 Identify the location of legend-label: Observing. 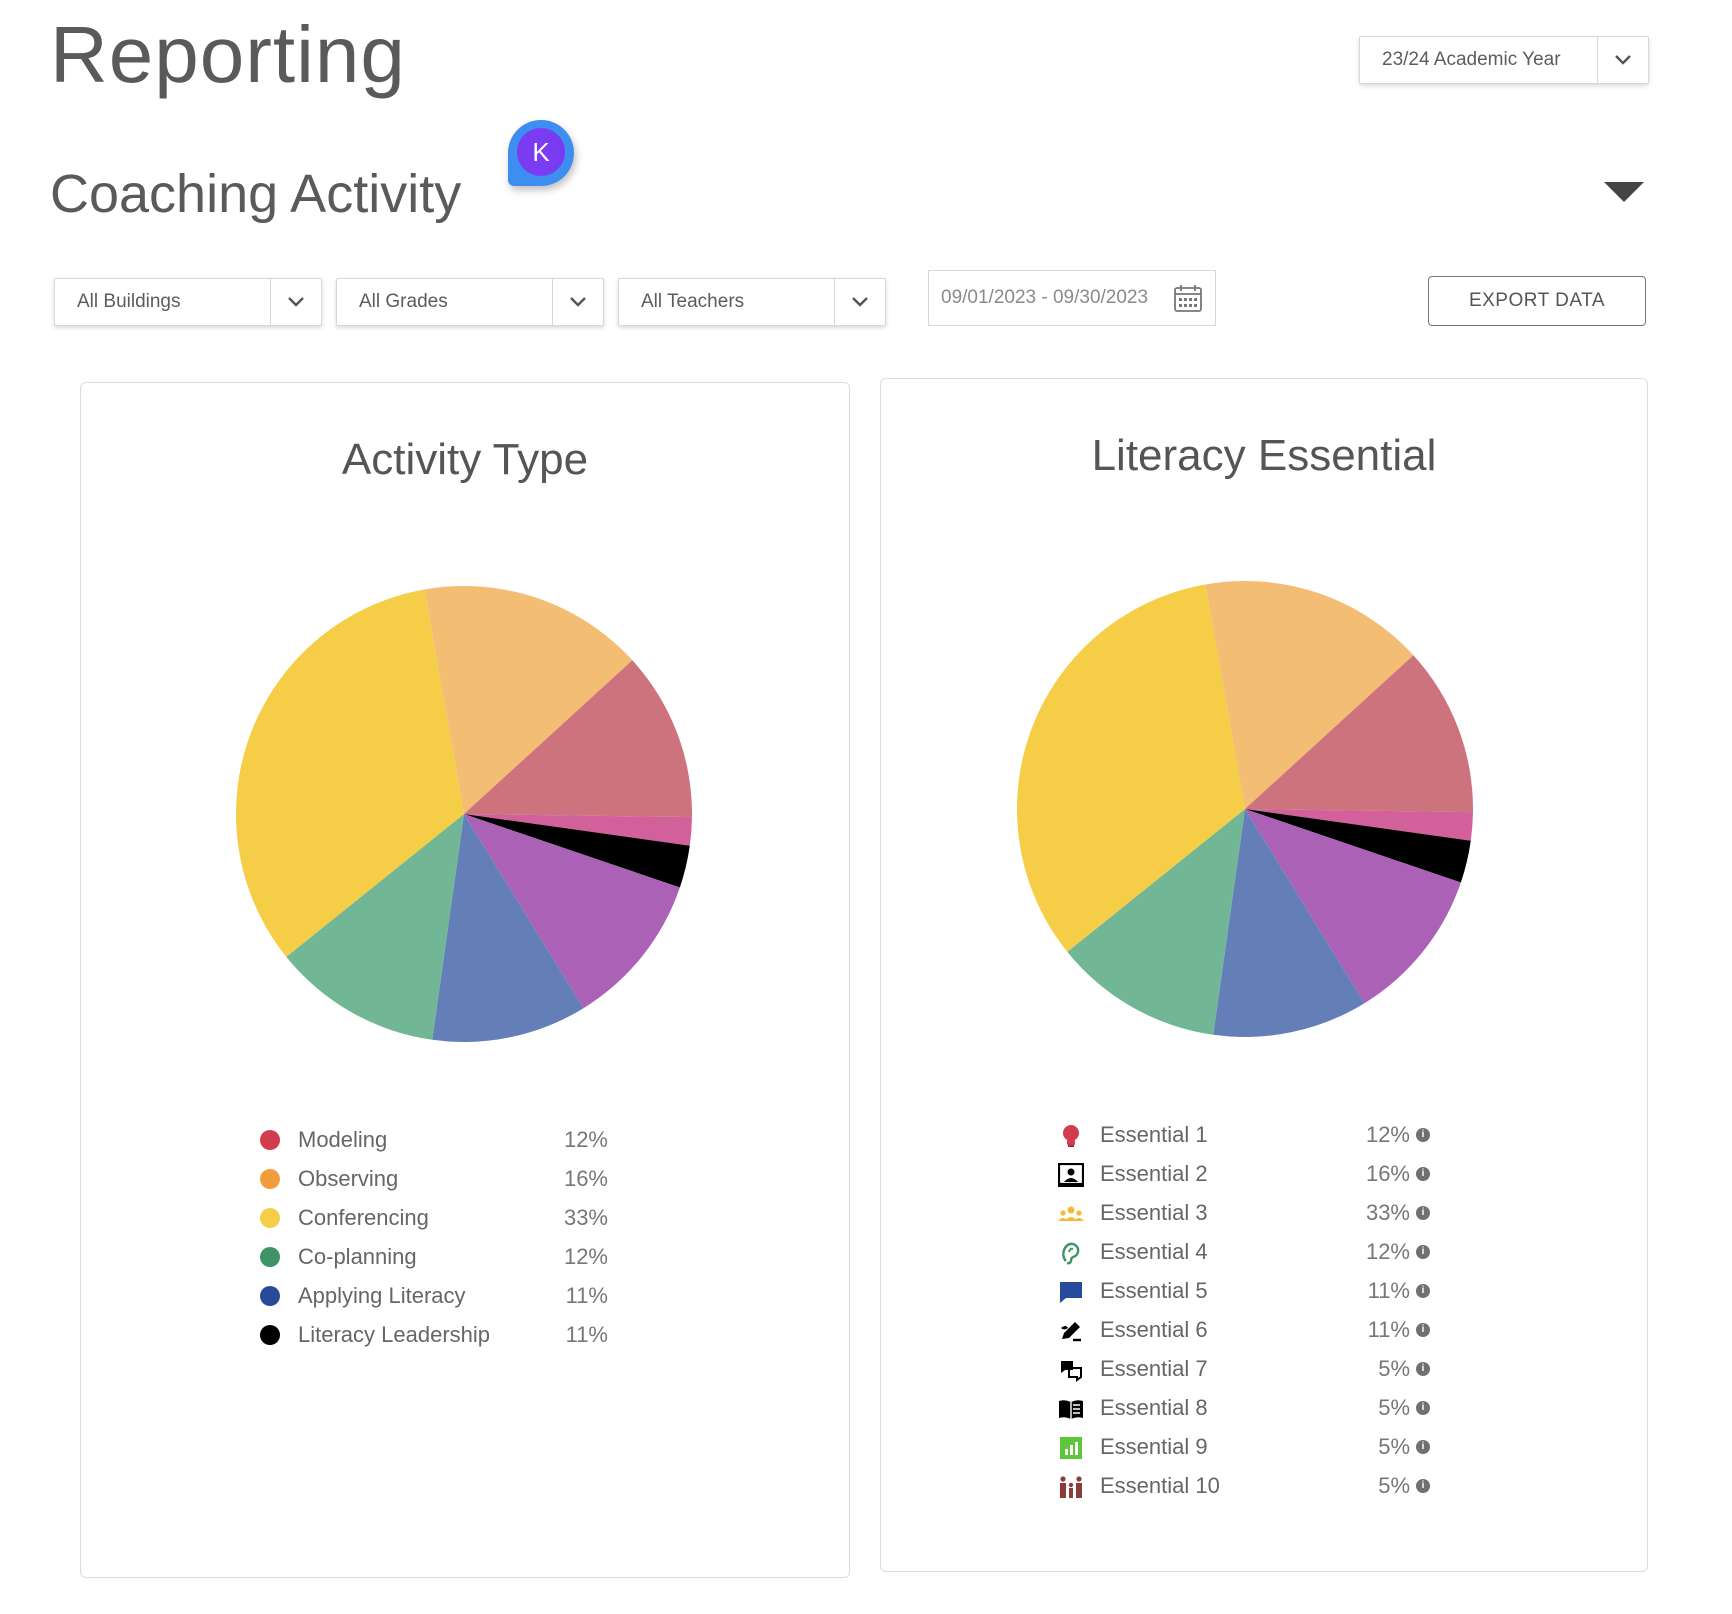
(348, 1178).